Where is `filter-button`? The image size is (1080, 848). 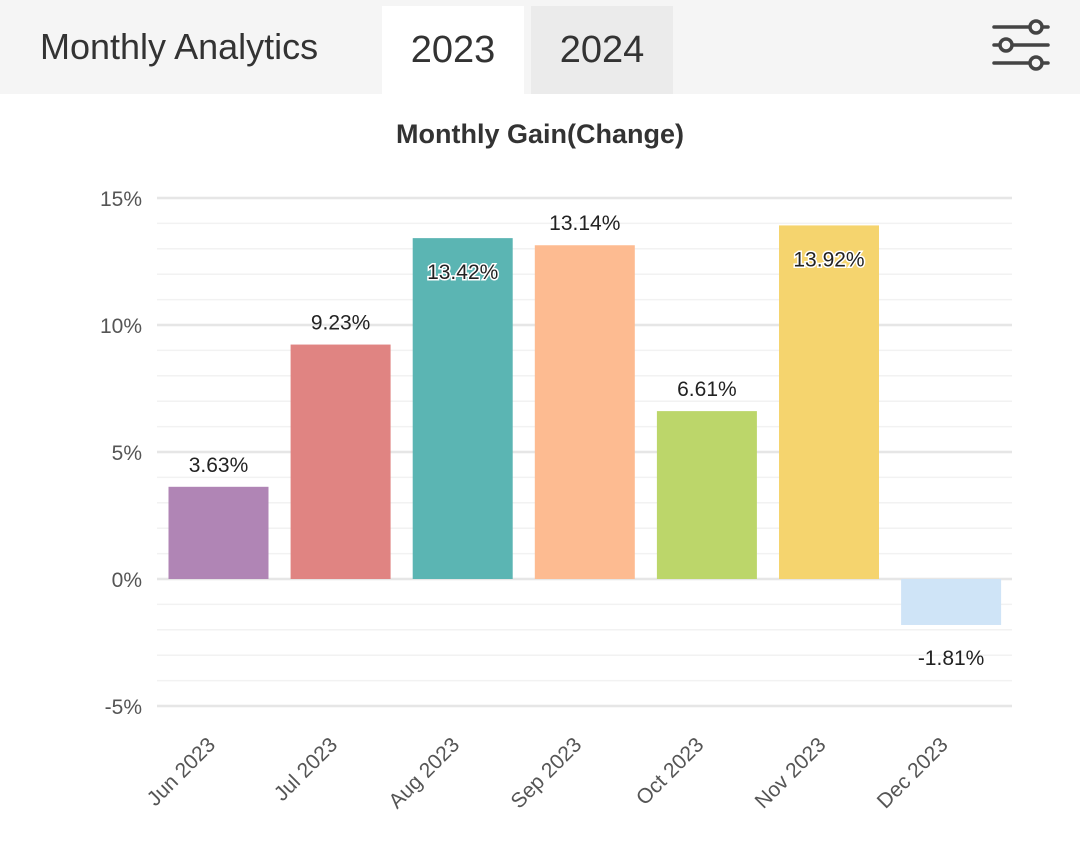
filter-button is located at coordinates (1021, 47).